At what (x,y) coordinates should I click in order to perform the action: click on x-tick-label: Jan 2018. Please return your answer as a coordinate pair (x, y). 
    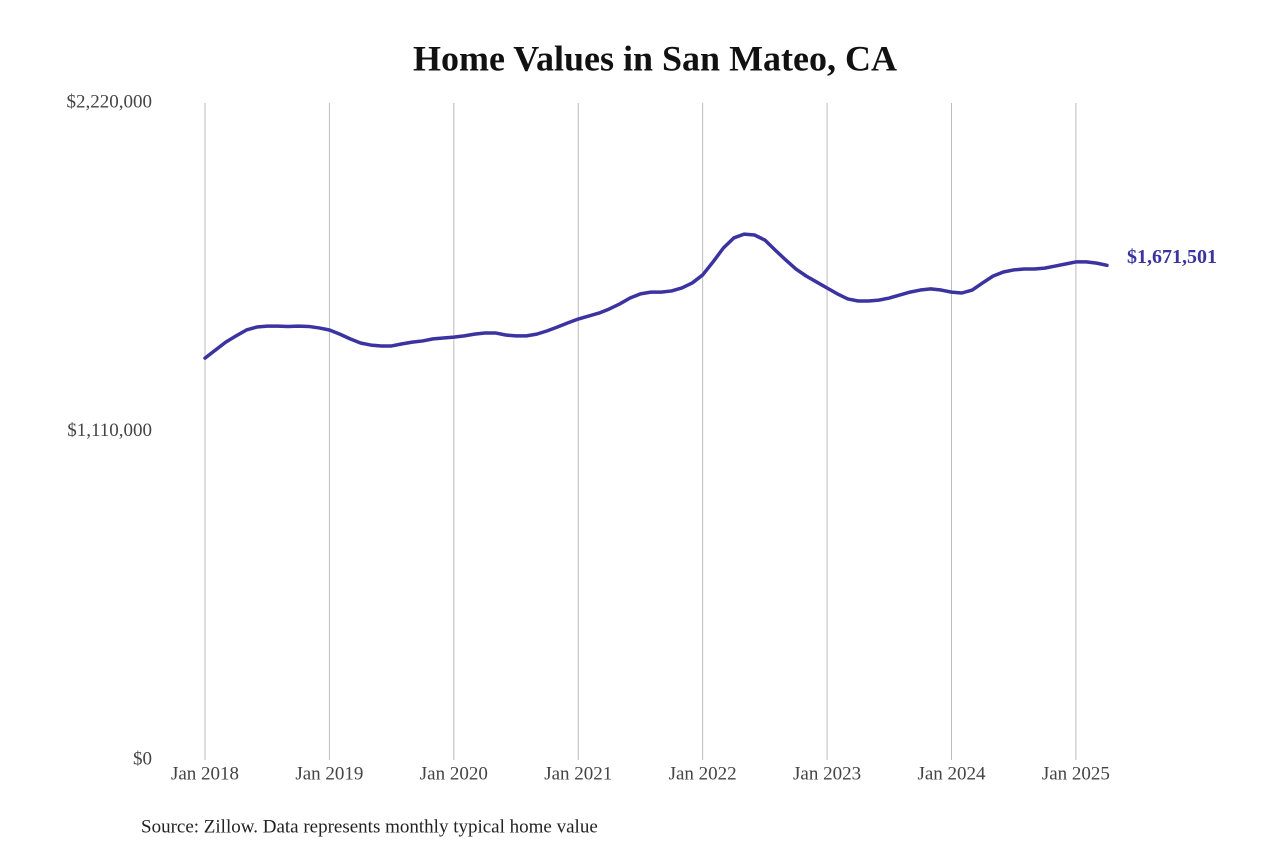
    Looking at the image, I should click on (205, 773).